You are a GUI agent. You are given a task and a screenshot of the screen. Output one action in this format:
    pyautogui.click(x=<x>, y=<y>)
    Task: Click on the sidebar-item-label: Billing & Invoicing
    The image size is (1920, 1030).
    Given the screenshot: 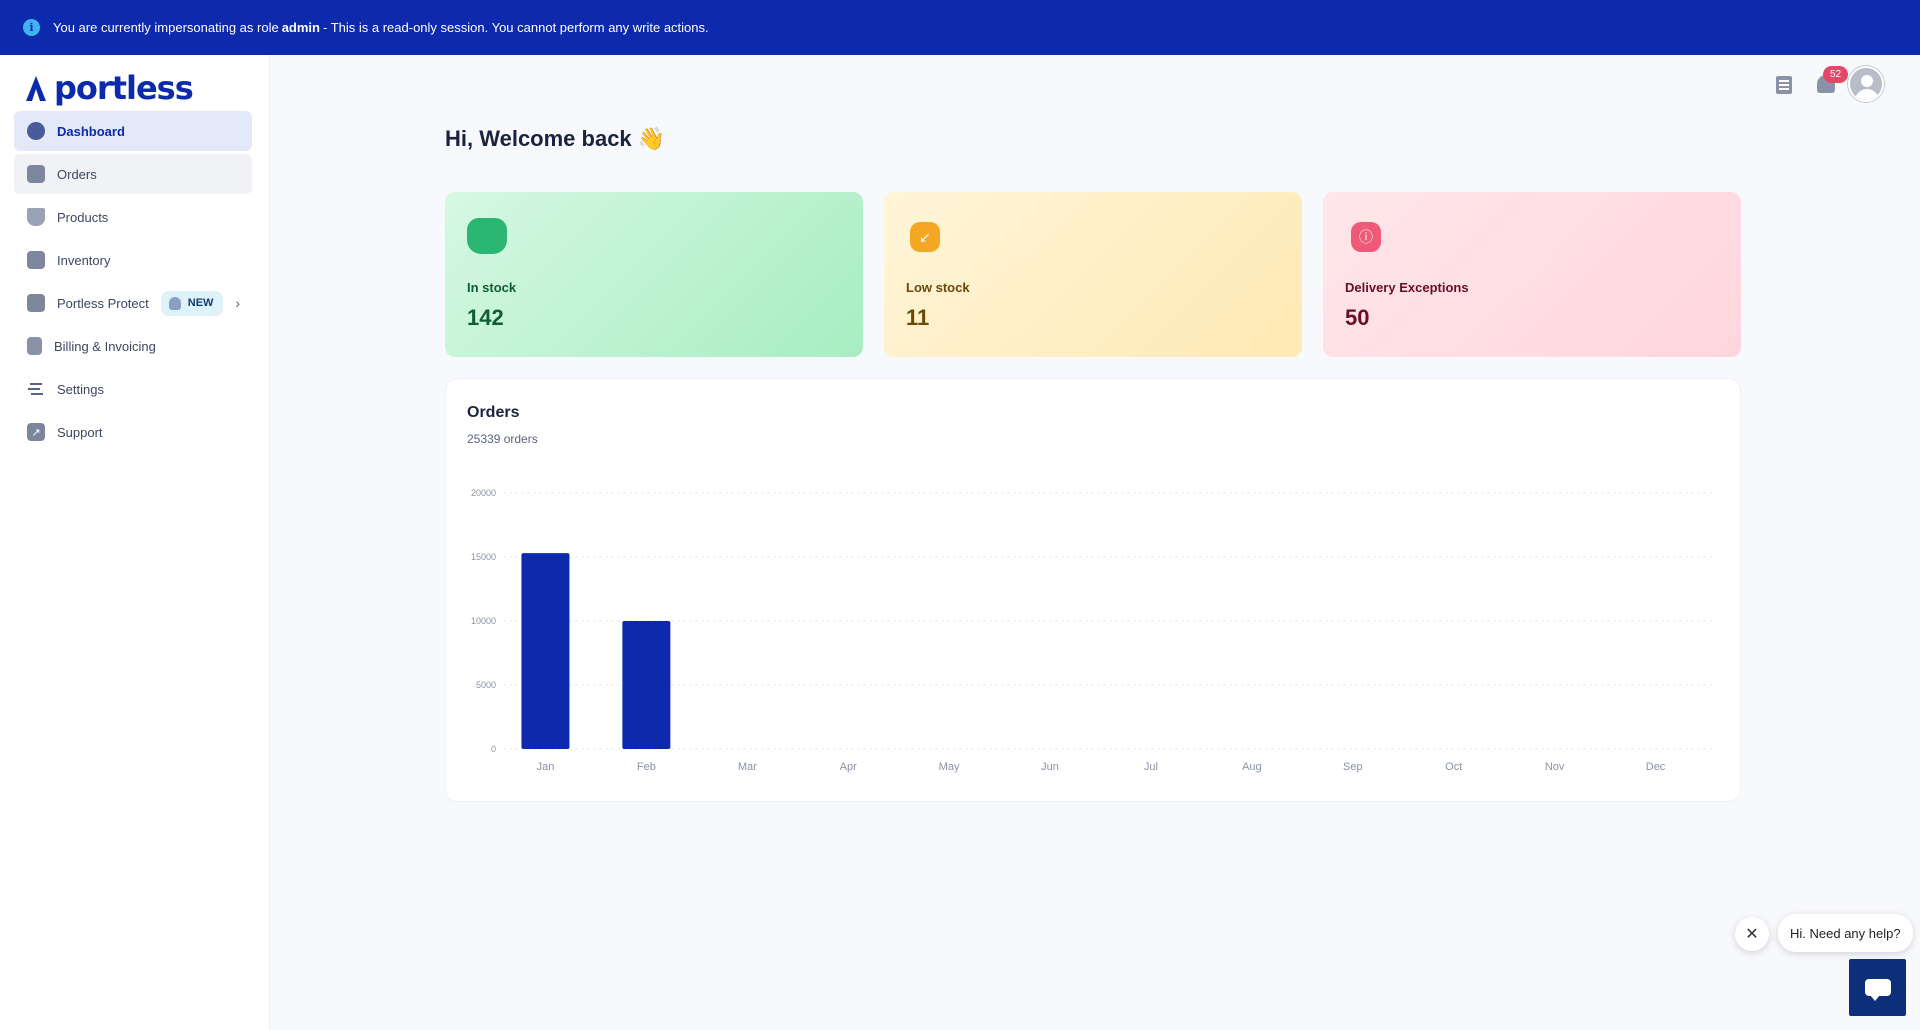 What is the action you would take?
    pyautogui.click(x=105, y=346)
    